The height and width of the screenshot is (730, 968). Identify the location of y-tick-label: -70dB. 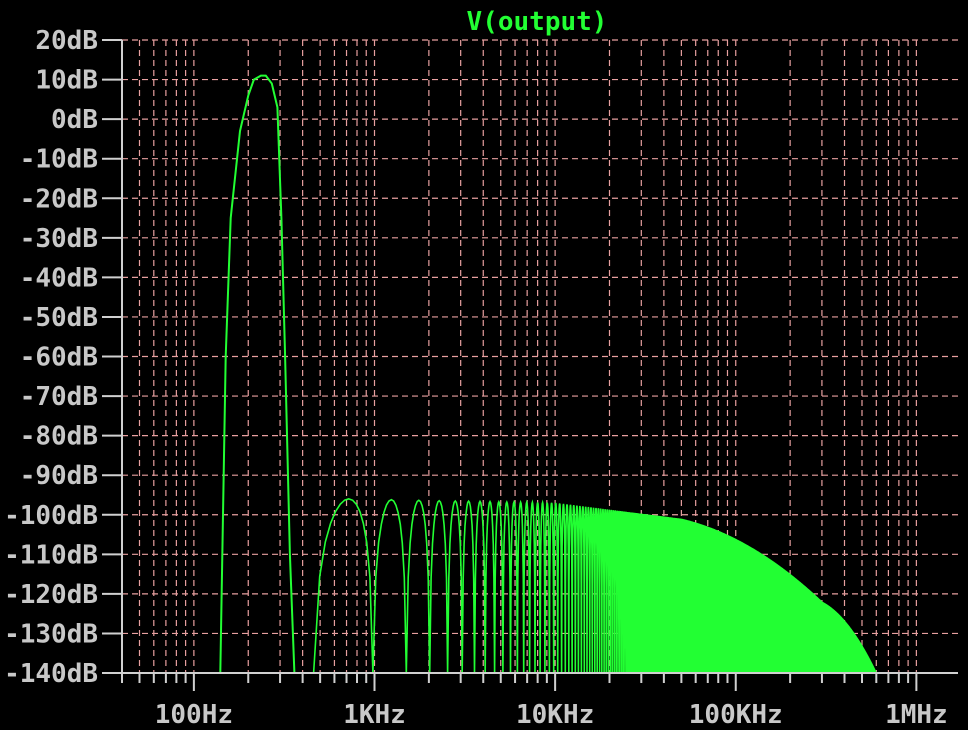
(59, 397).